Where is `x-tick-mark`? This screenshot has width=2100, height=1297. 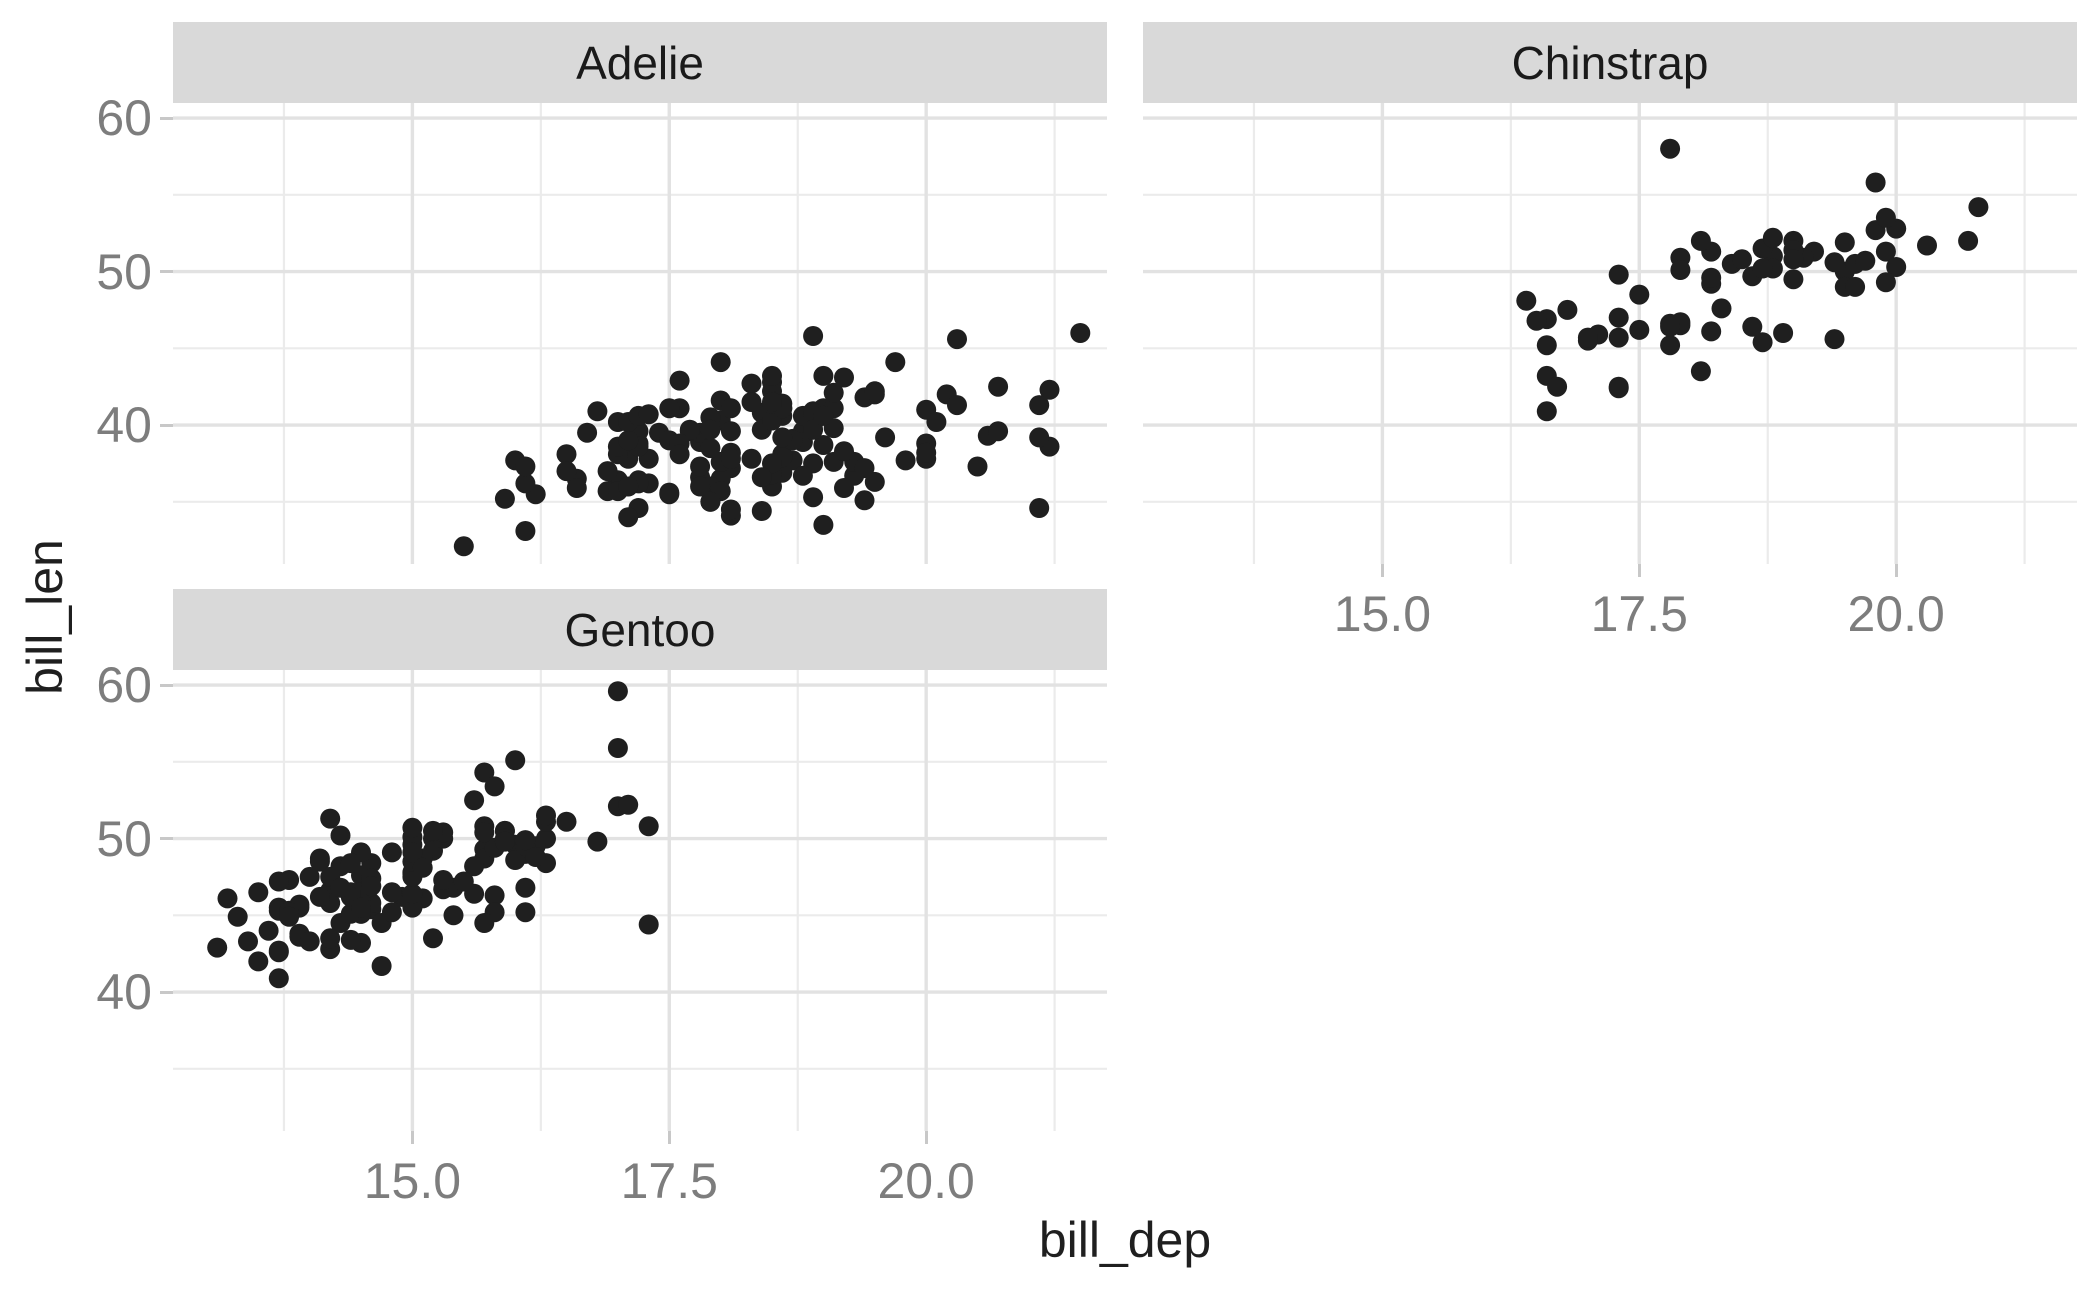 x-tick-mark is located at coordinates (412, 1137).